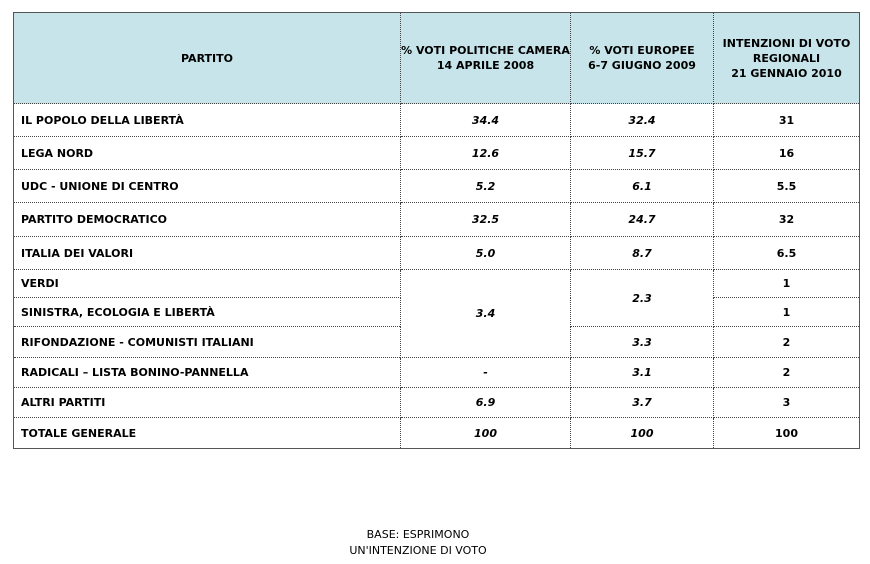 The image size is (870, 564). What do you see at coordinates (642, 298) in the screenshot?
I see `value-cell: 2.3` at bounding box center [642, 298].